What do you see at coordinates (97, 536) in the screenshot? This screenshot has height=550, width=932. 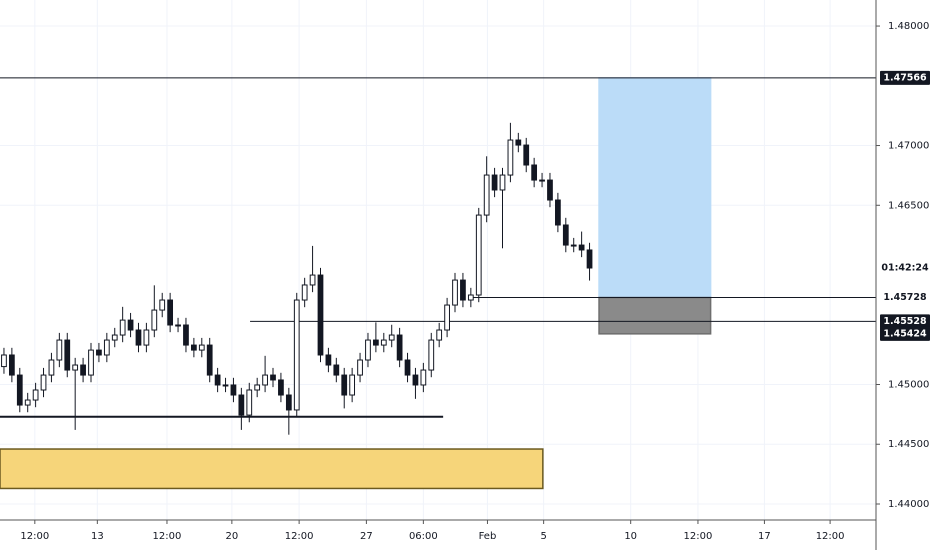 I see `x-tick-label: 13` at bounding box center [97, 536].